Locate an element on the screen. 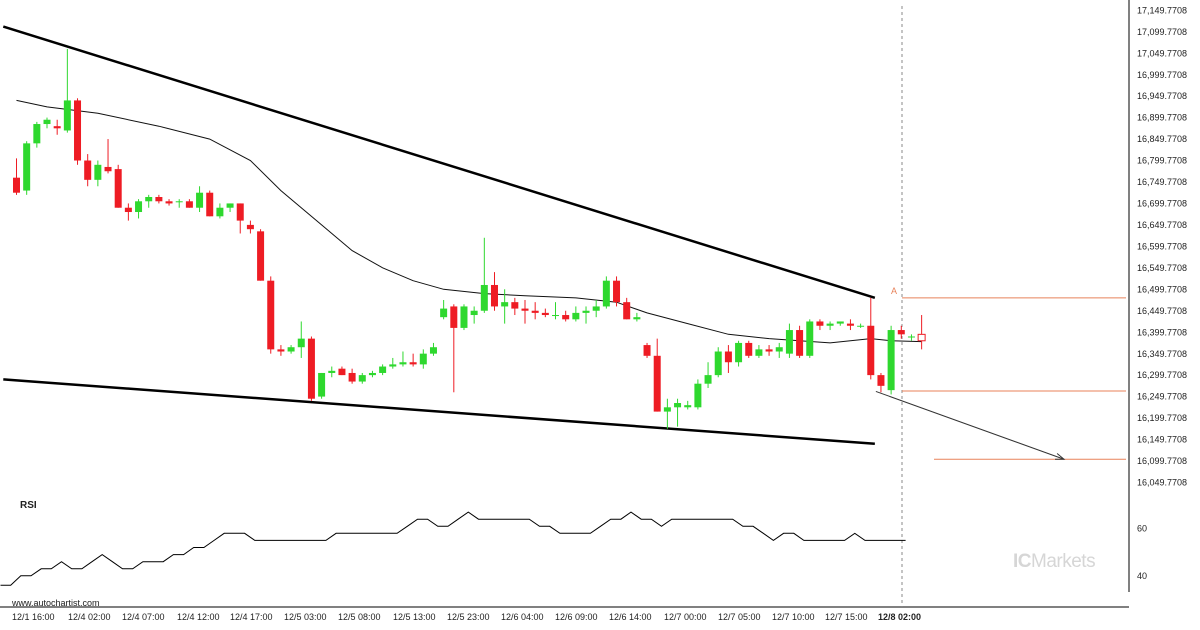 The height and width of the screenshot is (630, 1200). y-tick-label: 16,949.7708 is located at coordinates (1162, 96).